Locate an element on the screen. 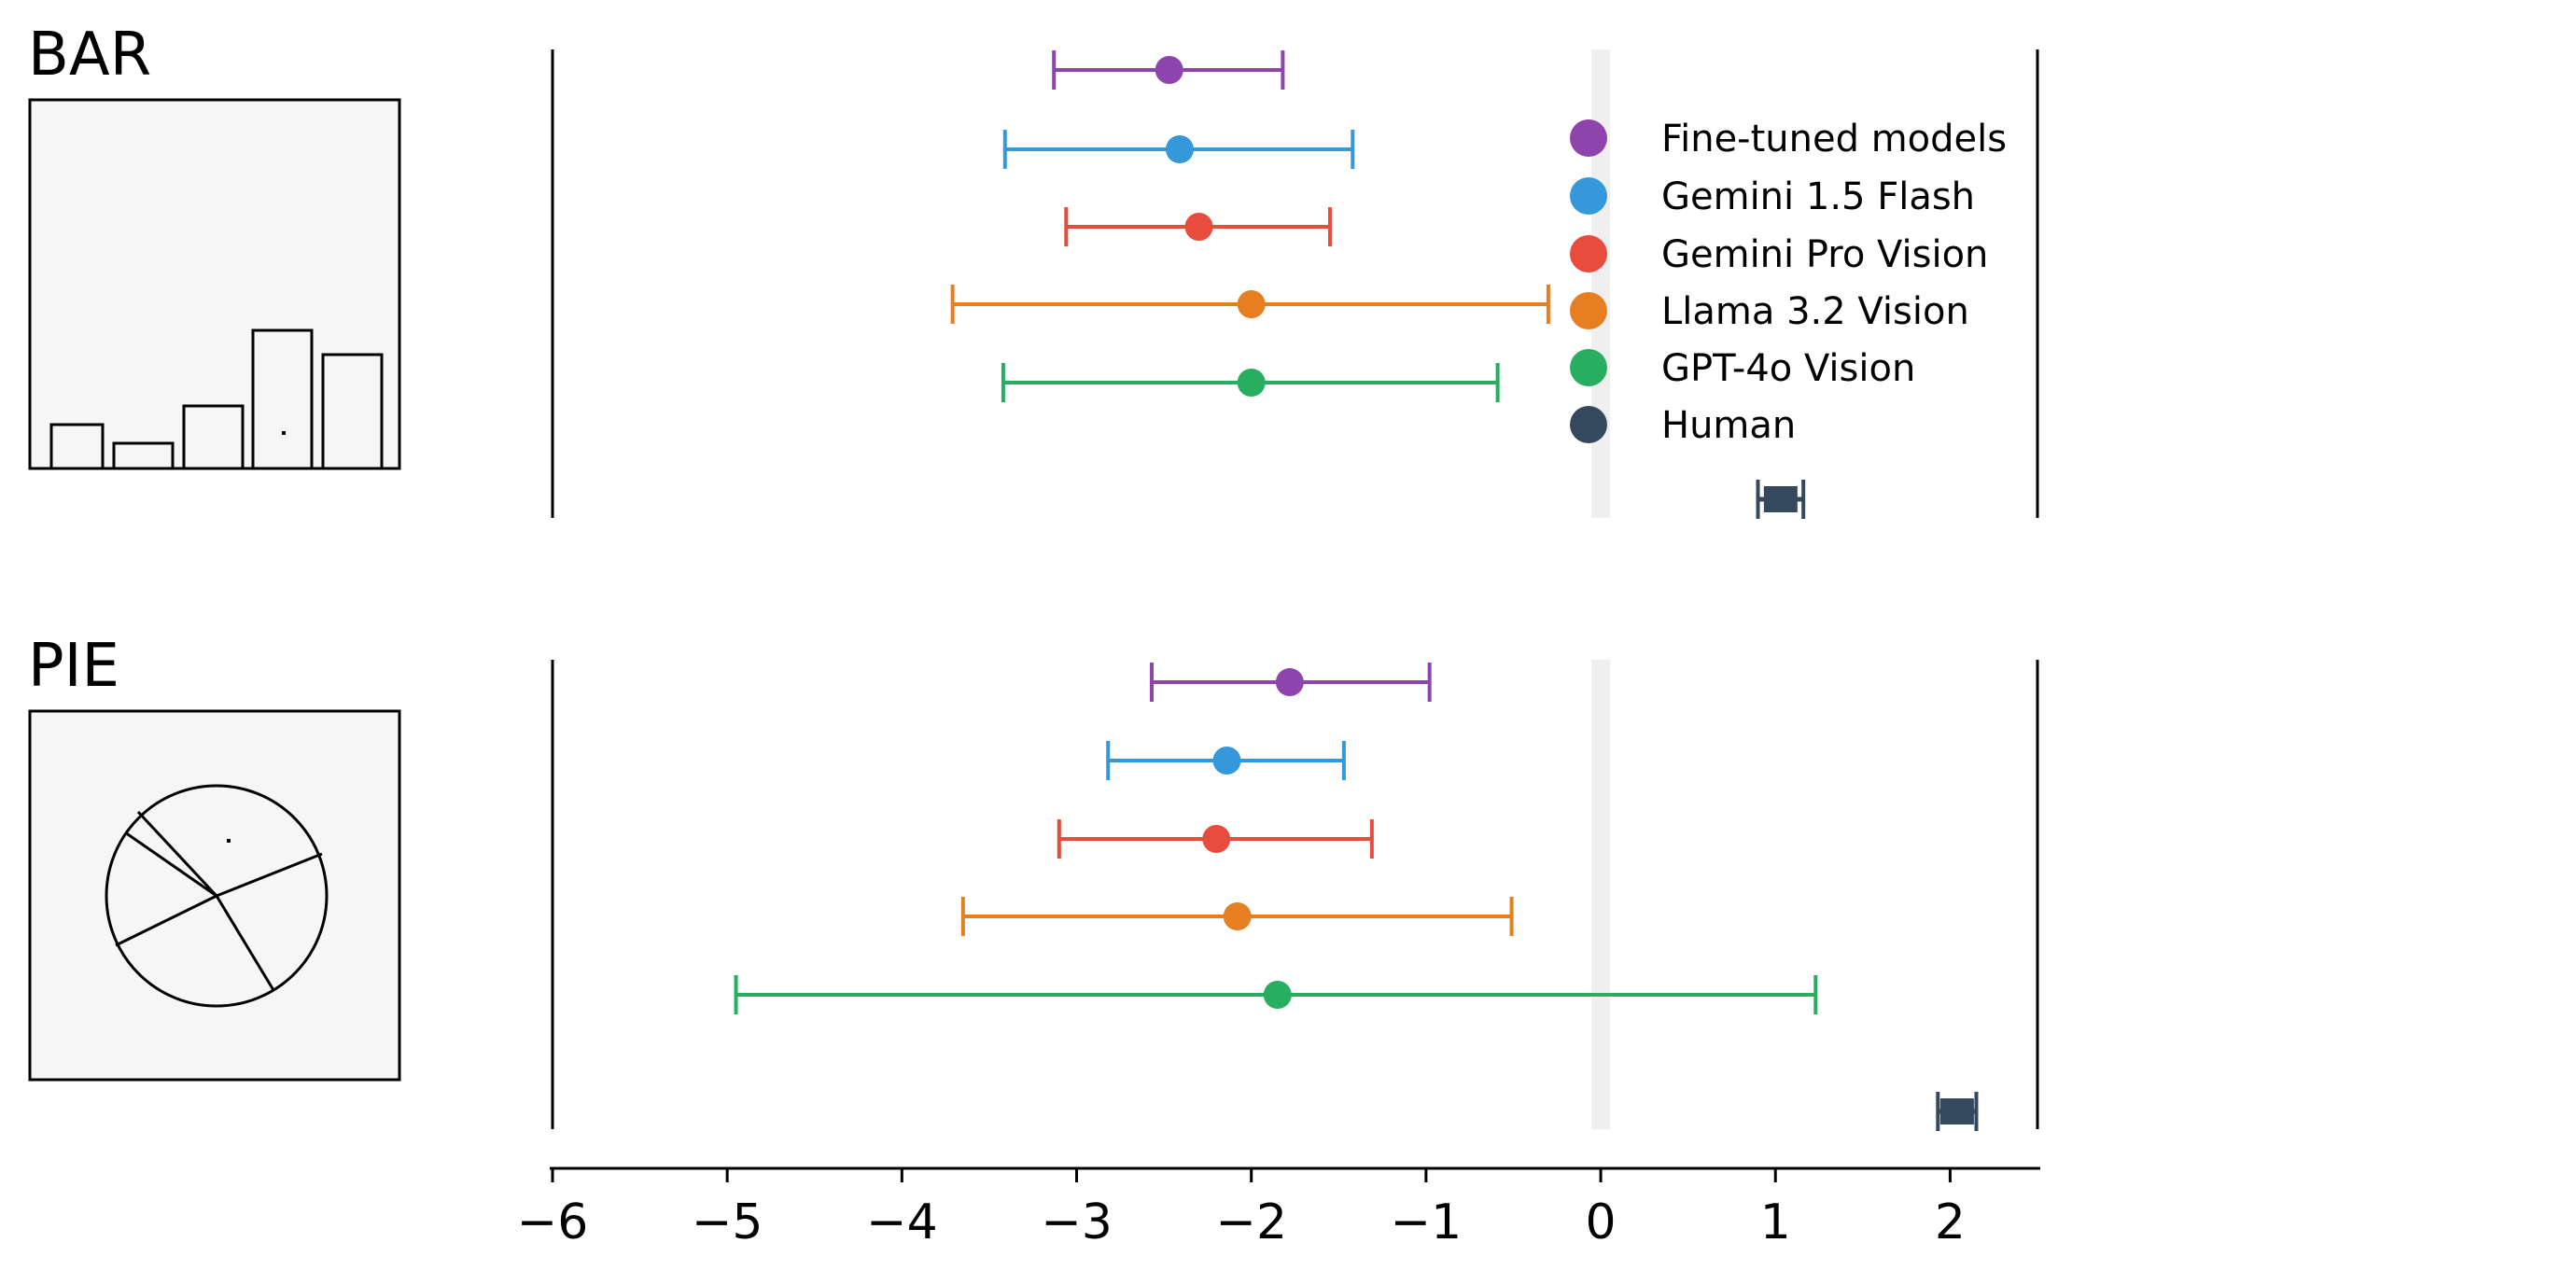 The width and height of the screenshot is (2576, 1271). legend-item-gemini-pro-vision: Gemini Pro Vision is located at coordinates (1779, 254).